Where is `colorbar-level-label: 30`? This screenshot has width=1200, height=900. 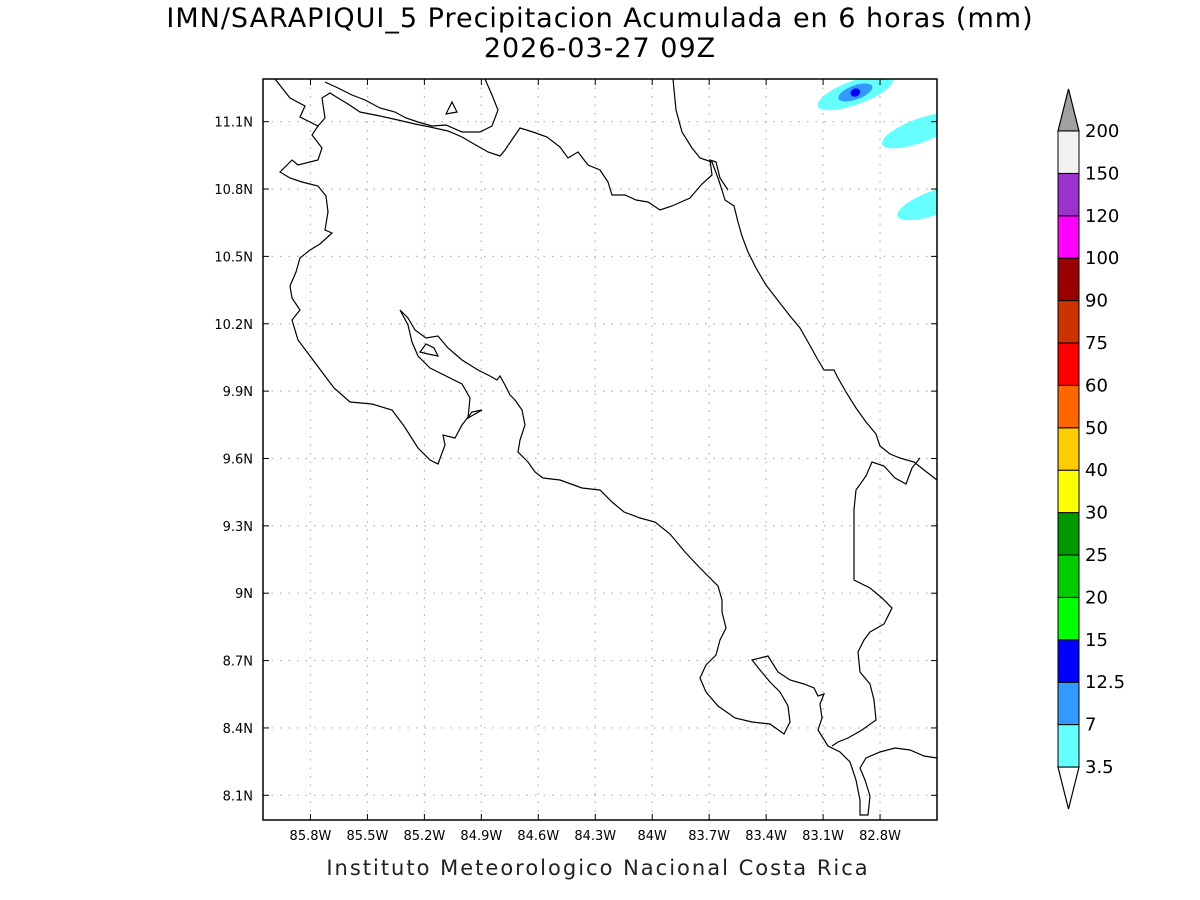 colorbar-level-label: 30 is located at coordinates (1096, 513).